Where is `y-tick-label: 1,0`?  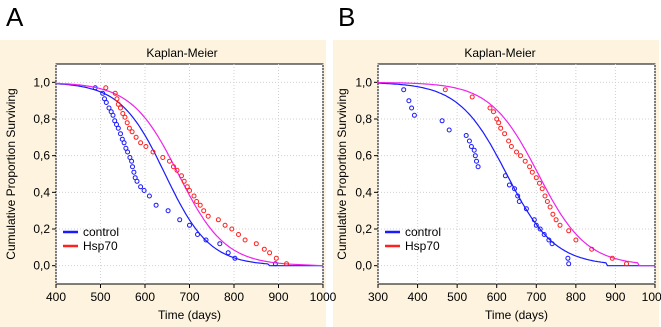
y-tick-label: 1,0 is located at coordinates (41, 82).